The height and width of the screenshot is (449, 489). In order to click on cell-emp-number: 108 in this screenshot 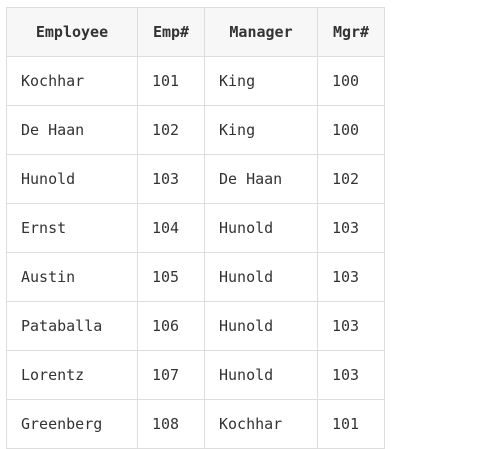, I will do `click(171, 424)`.